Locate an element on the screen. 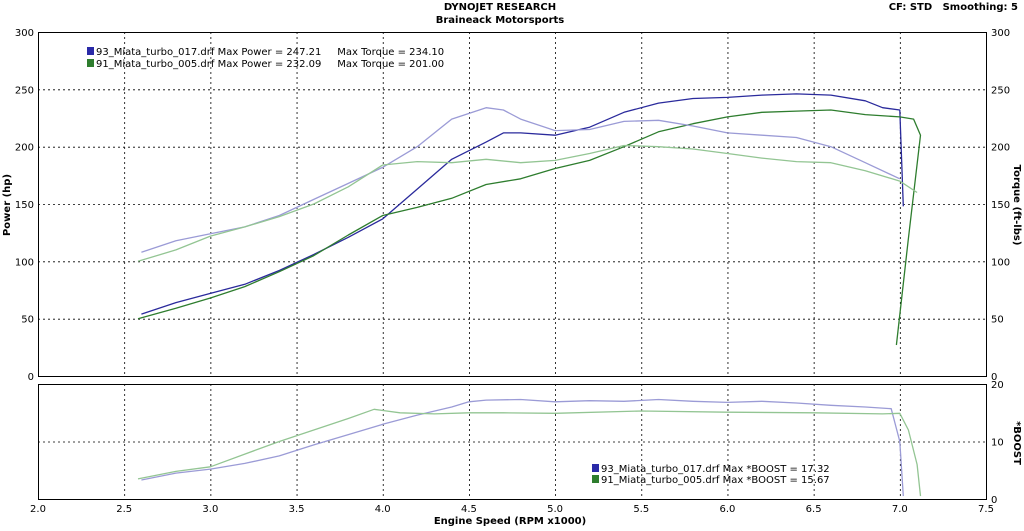 This screenshot has height=531, width=1024. x-tick-label: 3.0 is located at coordinates (210, 509).